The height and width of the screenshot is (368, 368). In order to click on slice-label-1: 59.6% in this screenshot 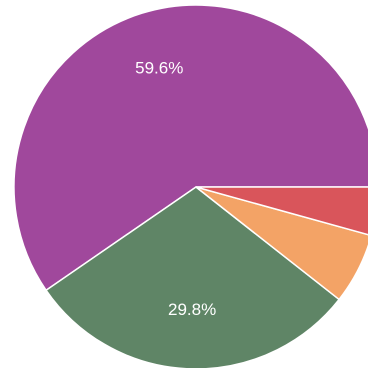, I will do `click(159, 67)`.